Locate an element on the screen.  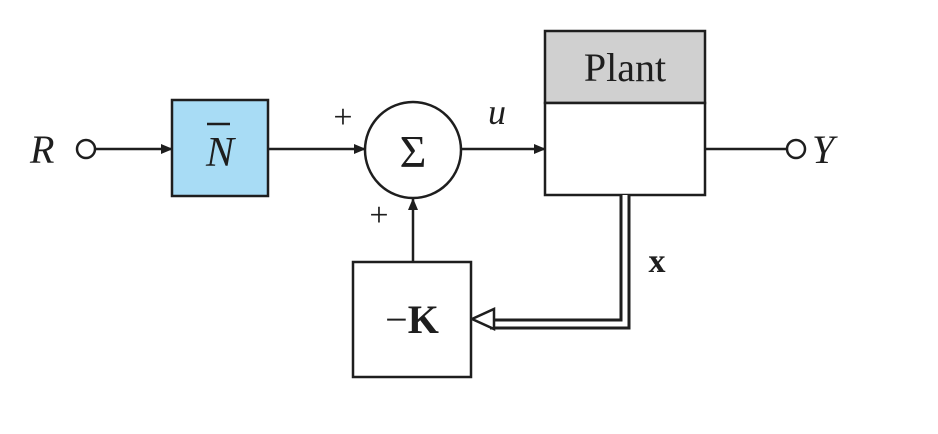
control-signal-label: u is located at coordinates (497, 112).